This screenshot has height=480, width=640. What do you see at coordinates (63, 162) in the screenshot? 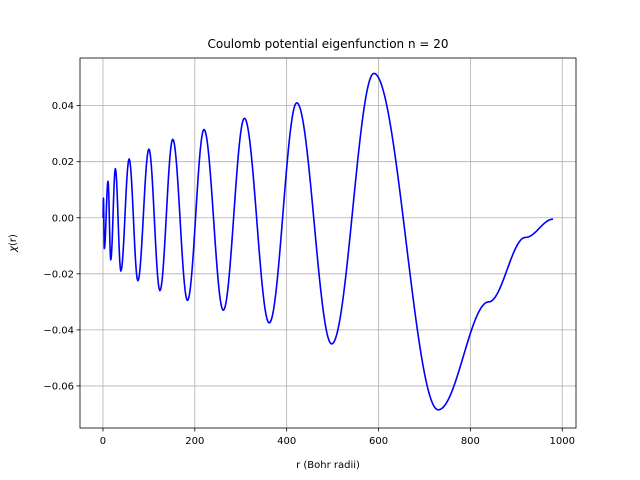
I see `y-tick-label: 0.02` at bounding box center [63, 162].